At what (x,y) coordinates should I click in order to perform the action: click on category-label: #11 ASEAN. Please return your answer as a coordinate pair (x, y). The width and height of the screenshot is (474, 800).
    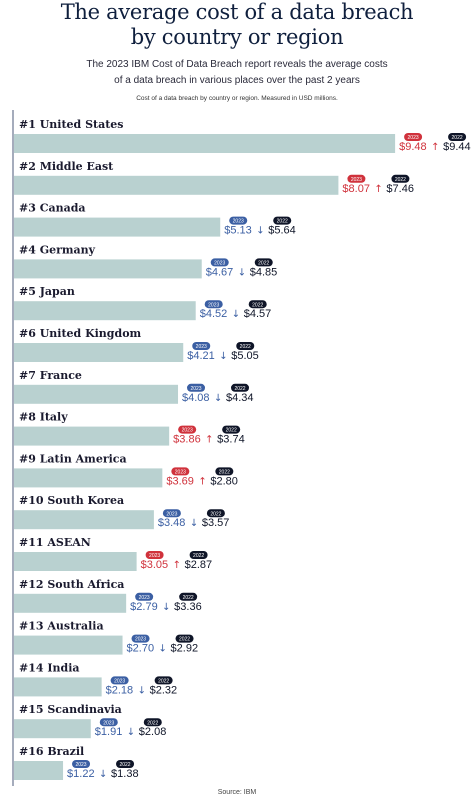
    Looking at the image, I should click on (55, 542).